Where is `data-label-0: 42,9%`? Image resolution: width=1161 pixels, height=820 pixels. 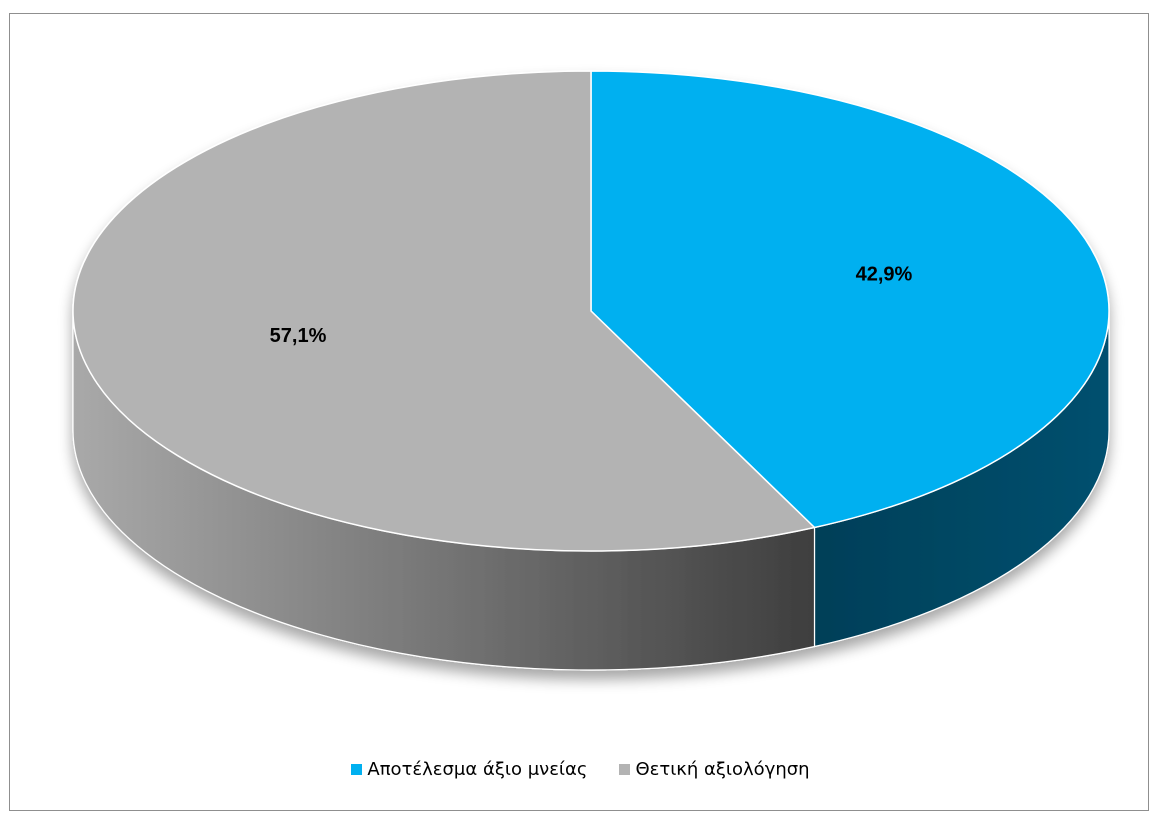 data-label-0: 42,9% is located at coordinates (884, 274).